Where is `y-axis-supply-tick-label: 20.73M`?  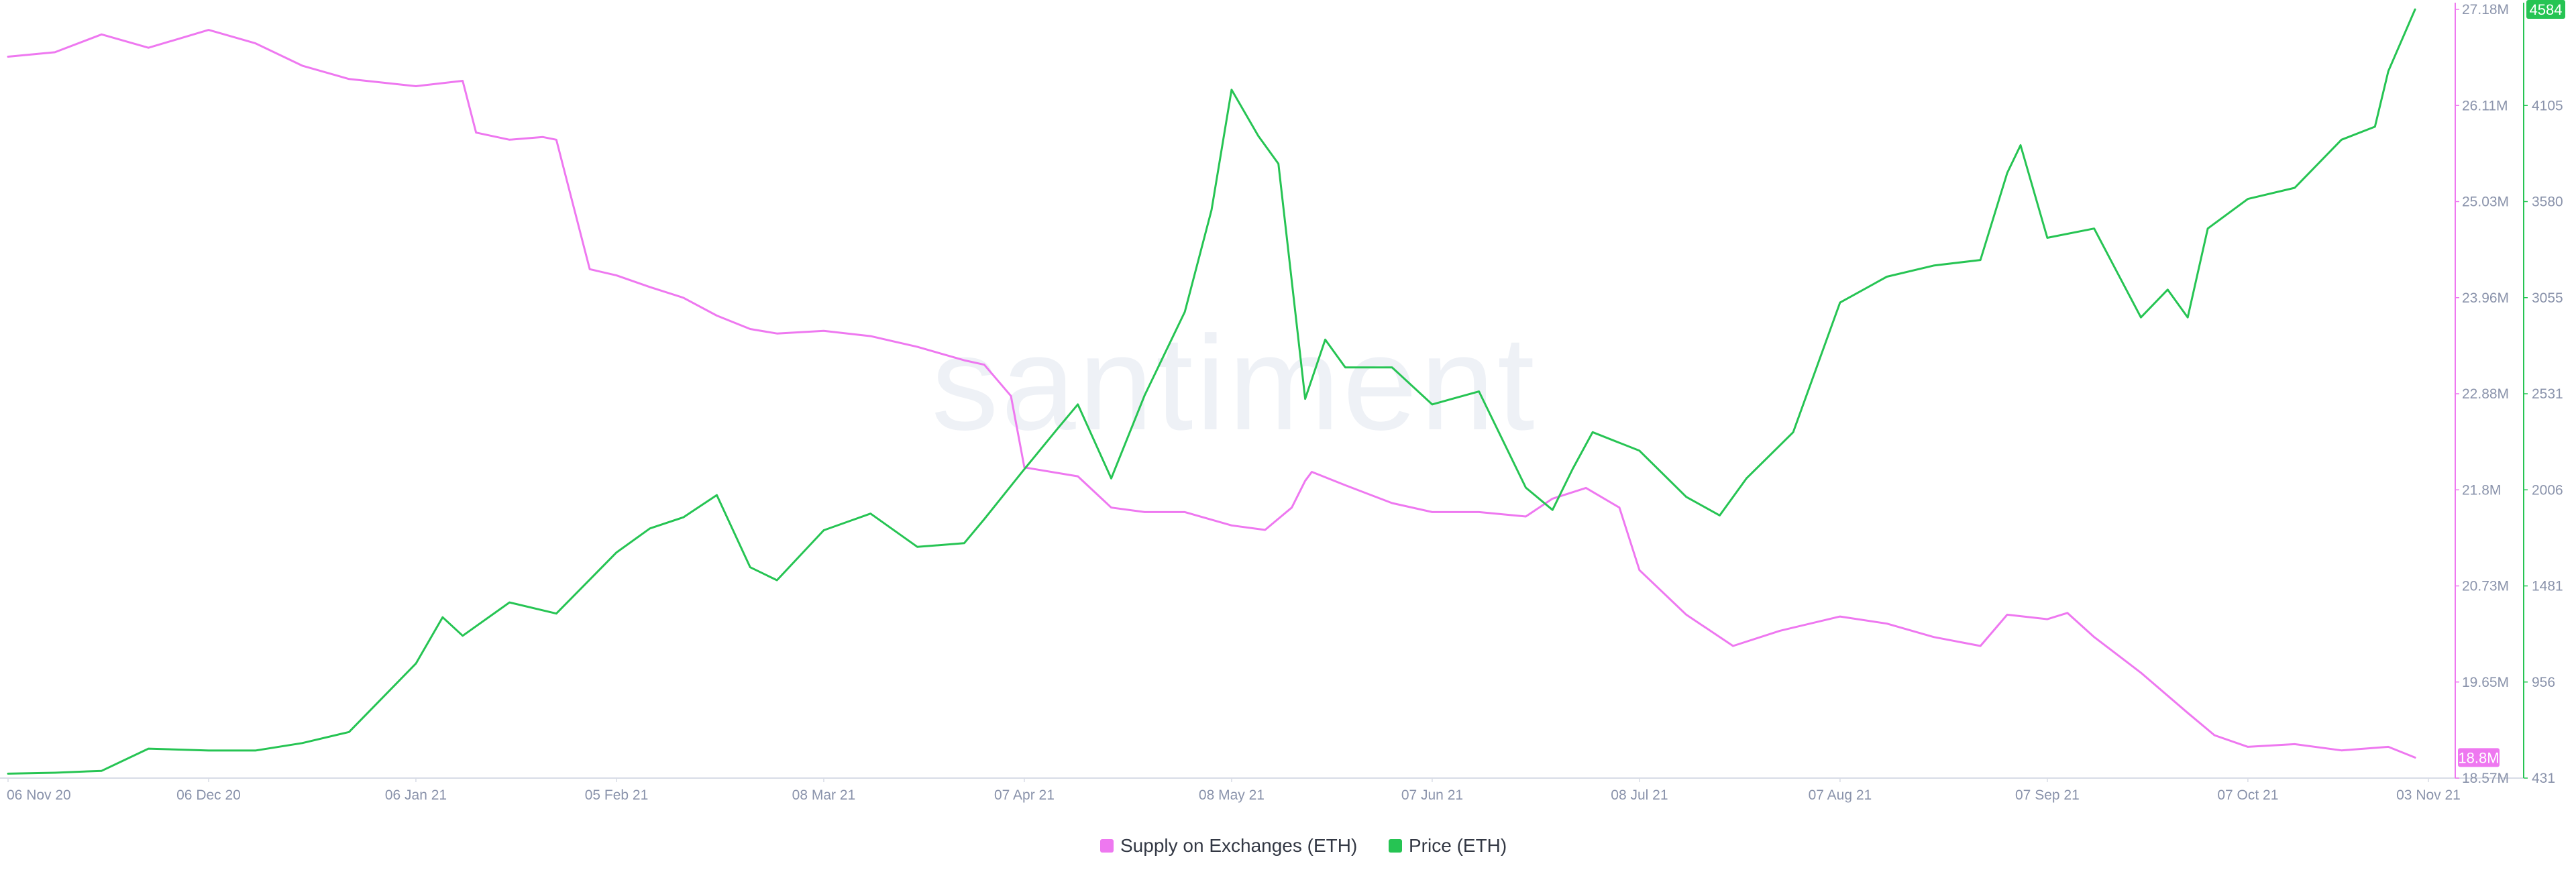
y-axis-supply-tick-label: 20.73M is located at coordinates (2485, 587).